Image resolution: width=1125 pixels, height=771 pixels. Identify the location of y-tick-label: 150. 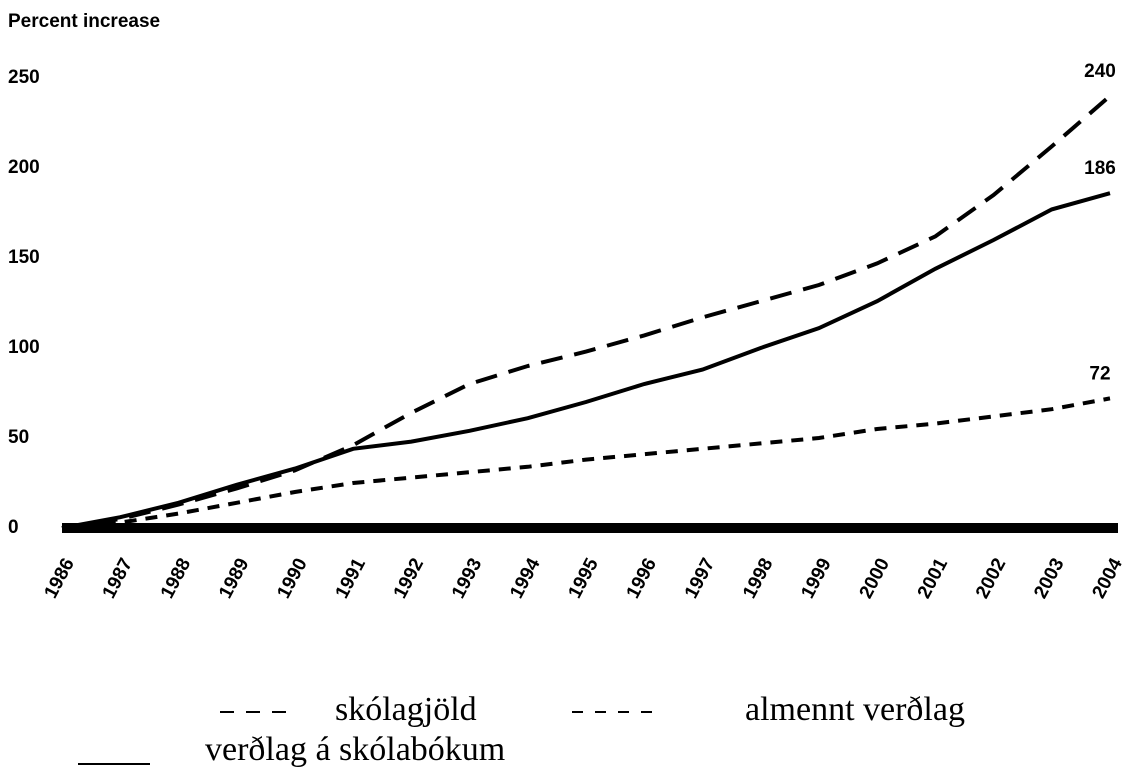
(24, 257).